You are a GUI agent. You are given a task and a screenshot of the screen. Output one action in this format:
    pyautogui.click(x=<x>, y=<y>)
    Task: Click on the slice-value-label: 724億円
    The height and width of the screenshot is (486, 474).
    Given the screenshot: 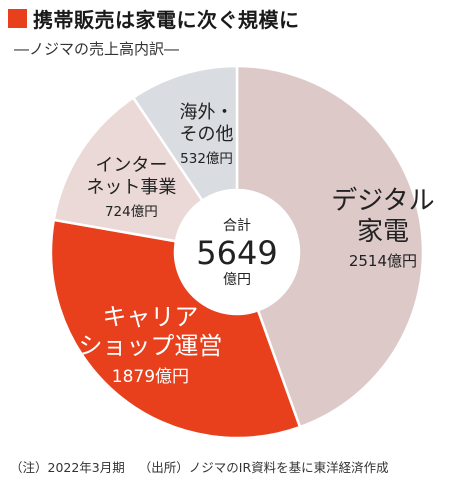 What is the action you would take?
    pyautogui.click(x=131, y=212)
    